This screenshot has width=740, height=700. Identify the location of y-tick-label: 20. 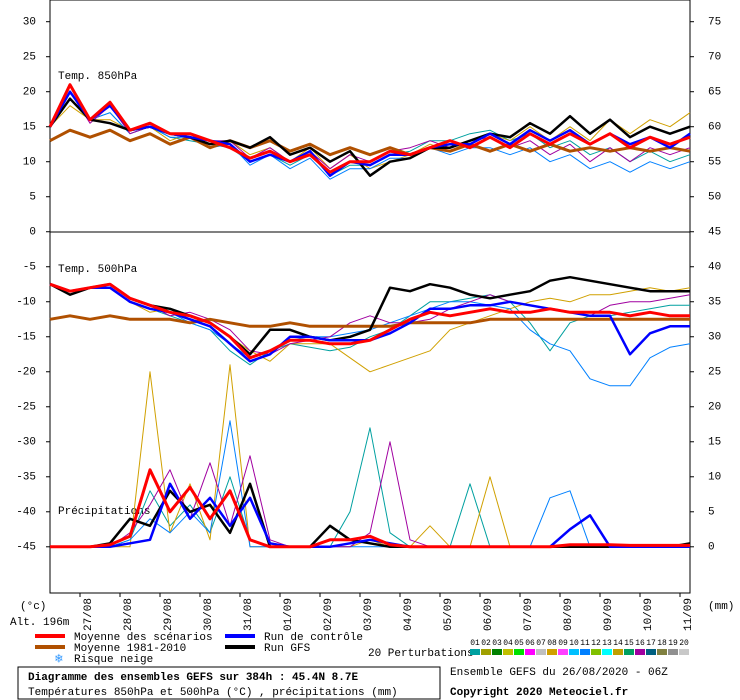
(29, 93).